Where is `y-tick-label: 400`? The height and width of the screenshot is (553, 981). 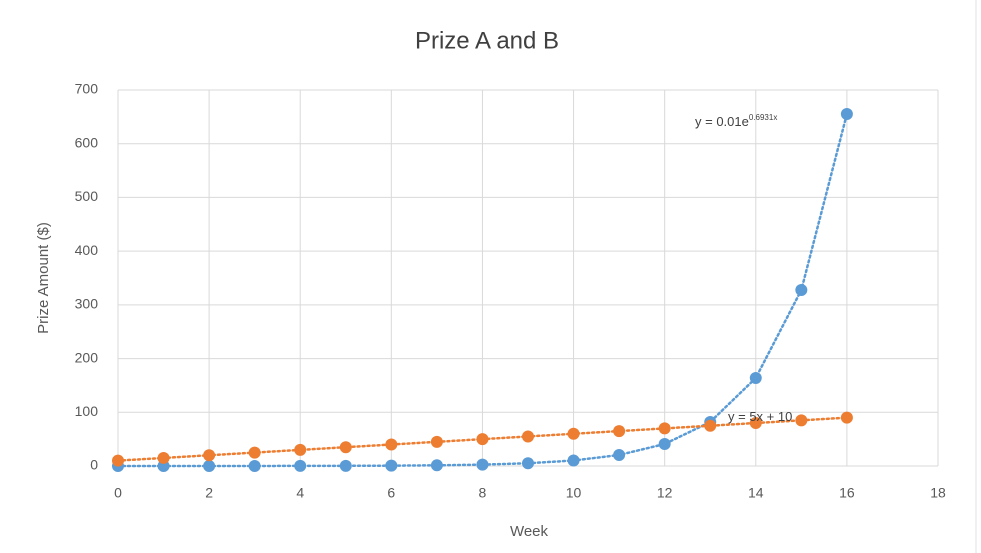 y-tick-label: 400 is located at coordinates (87, 250).